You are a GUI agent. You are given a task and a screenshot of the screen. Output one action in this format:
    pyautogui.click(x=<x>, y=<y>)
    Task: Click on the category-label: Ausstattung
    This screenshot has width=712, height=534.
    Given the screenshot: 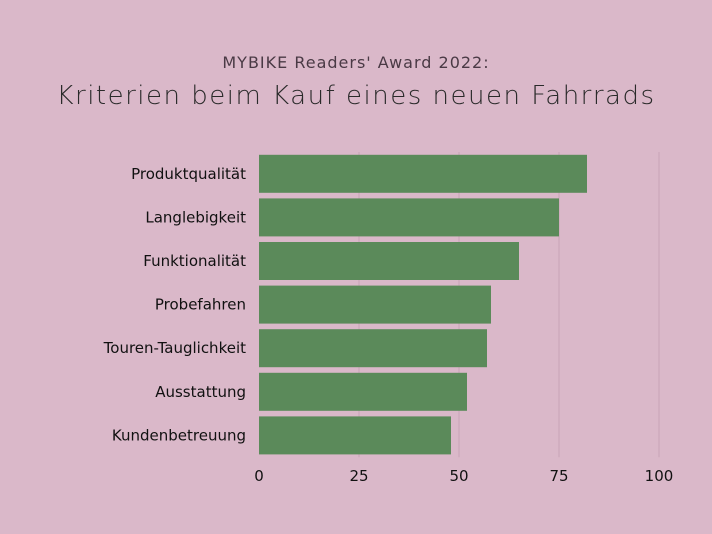 What is the action you would take?
    pyautogui.click(x=200, y=392)
    